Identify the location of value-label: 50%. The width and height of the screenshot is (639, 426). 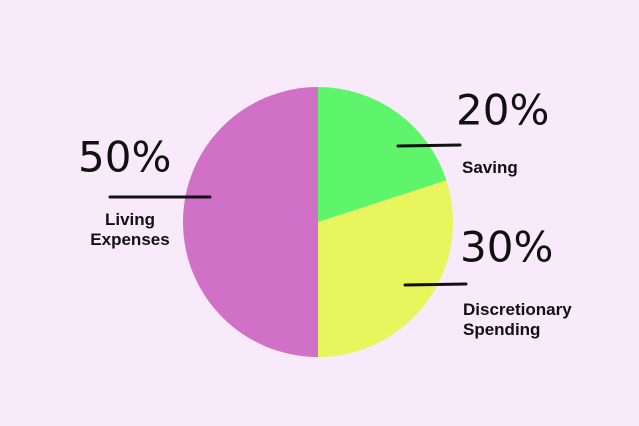
(124, 157).